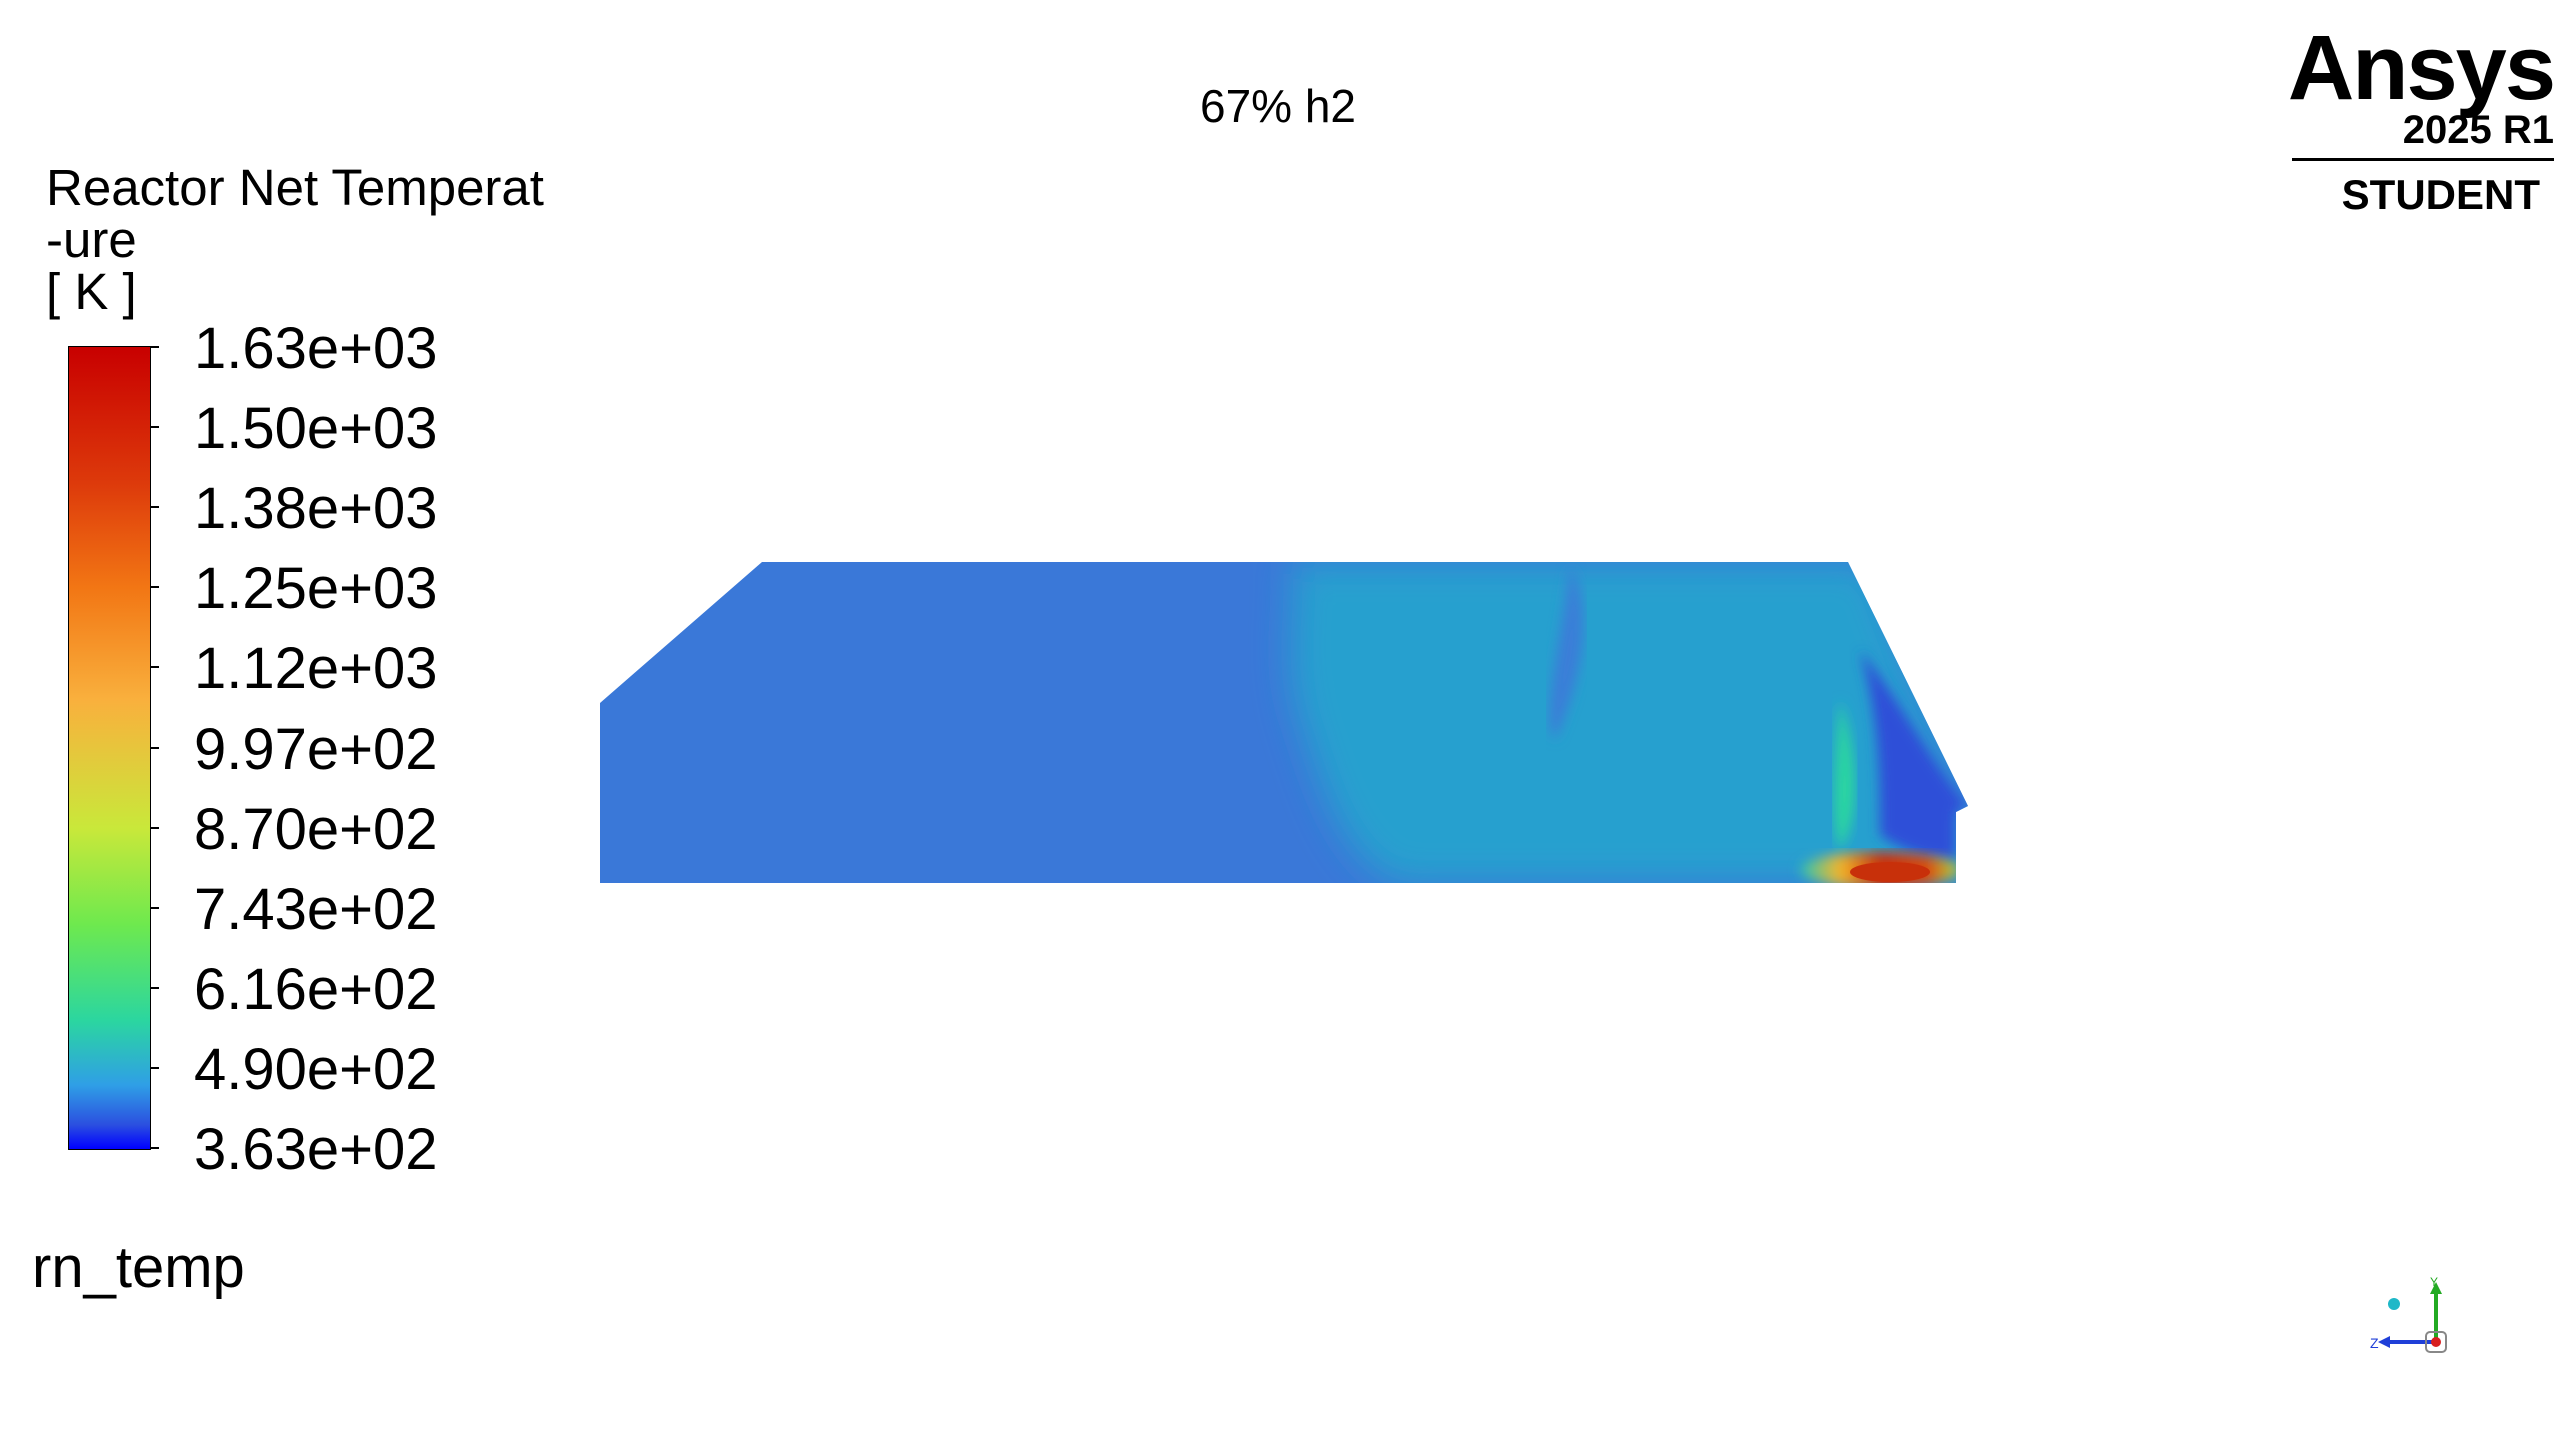  What do you see at coordinates (2374, 1343) in the screenshot?
I see `triad-z-label: Z` at bounding box center [2374, 1343].